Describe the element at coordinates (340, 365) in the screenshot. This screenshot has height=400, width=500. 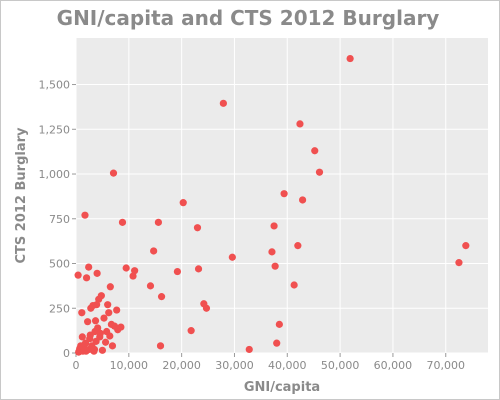
I see `x-tick-label: 50,000` at that location.